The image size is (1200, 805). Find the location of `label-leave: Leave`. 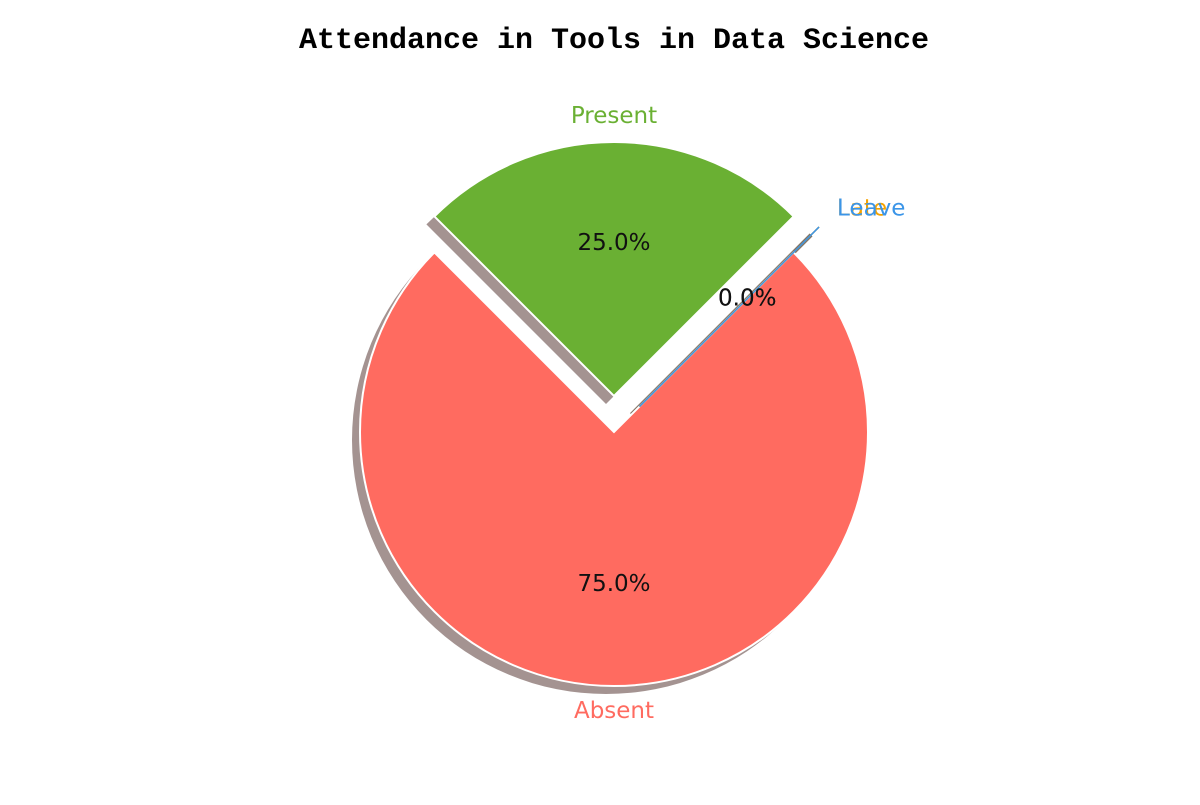

label-leave: Leave is located at coordinates (871, 208).